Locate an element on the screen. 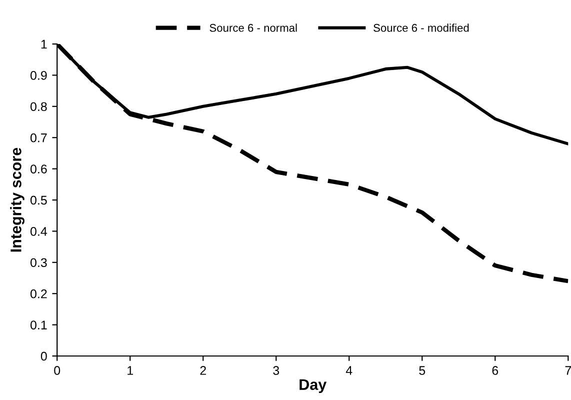 The height and width of the screenshot is (400, 571). y-tick-label: 0.6 is located at coordinates (38, 169).